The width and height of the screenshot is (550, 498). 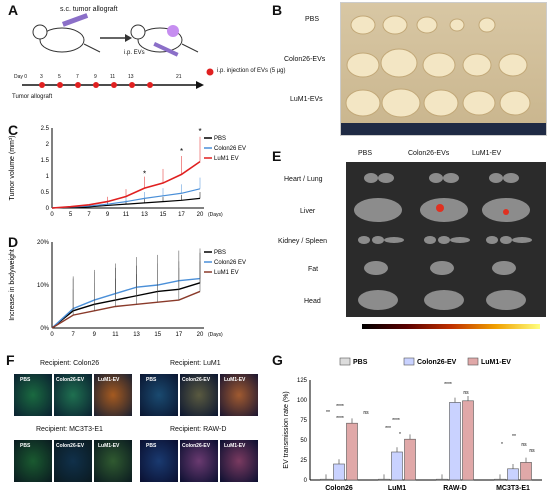 What do you see at coordinates (312, 19) in the screenshot?
I see `photo-row-pbs: PBS` at bounding box center [312, 19].